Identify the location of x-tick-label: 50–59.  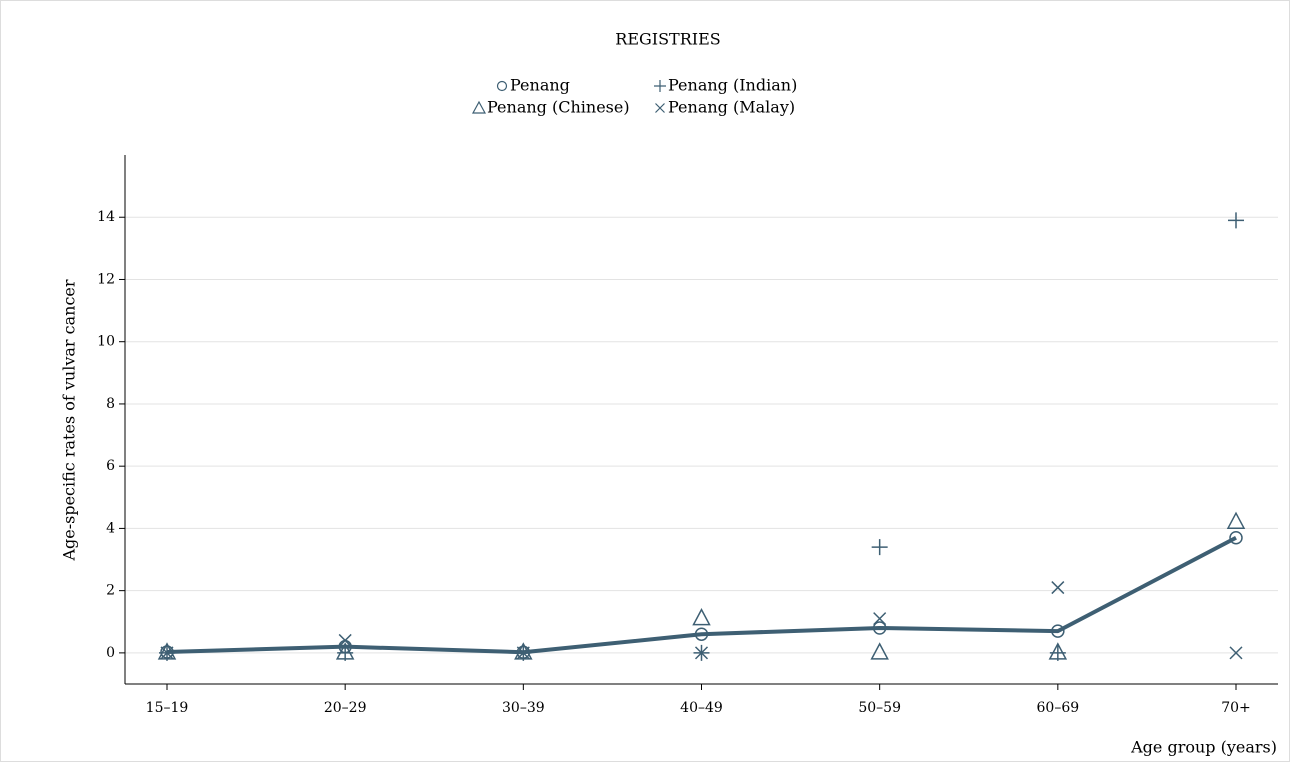
(879, 708).